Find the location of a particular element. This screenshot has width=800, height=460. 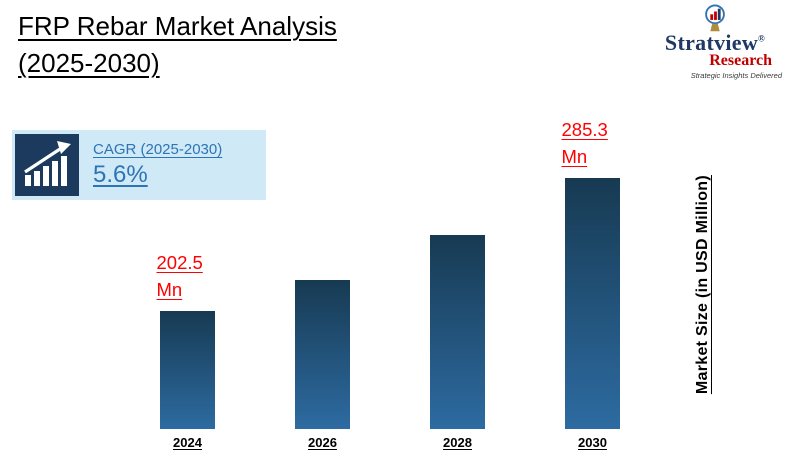

registered-mark: ® is located at coordinates (762, 38).